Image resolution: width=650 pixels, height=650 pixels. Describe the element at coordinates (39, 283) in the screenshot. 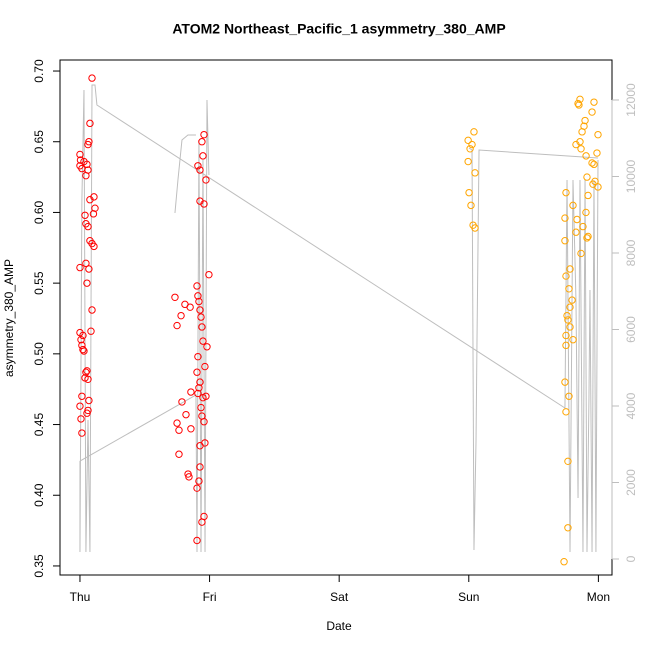

I see `y-tick-label: 0.55` at that location.